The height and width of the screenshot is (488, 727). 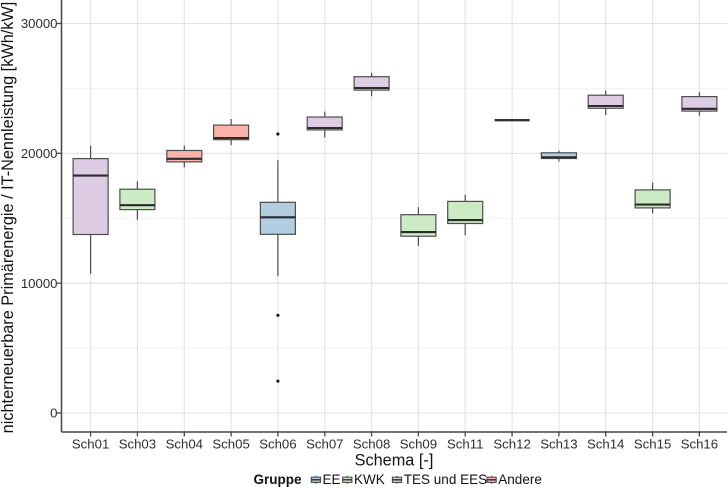 What do you see at coordinates (332, 479) in the screenshot?
I see `svg-text: EE` at bounding box center [332, 479].